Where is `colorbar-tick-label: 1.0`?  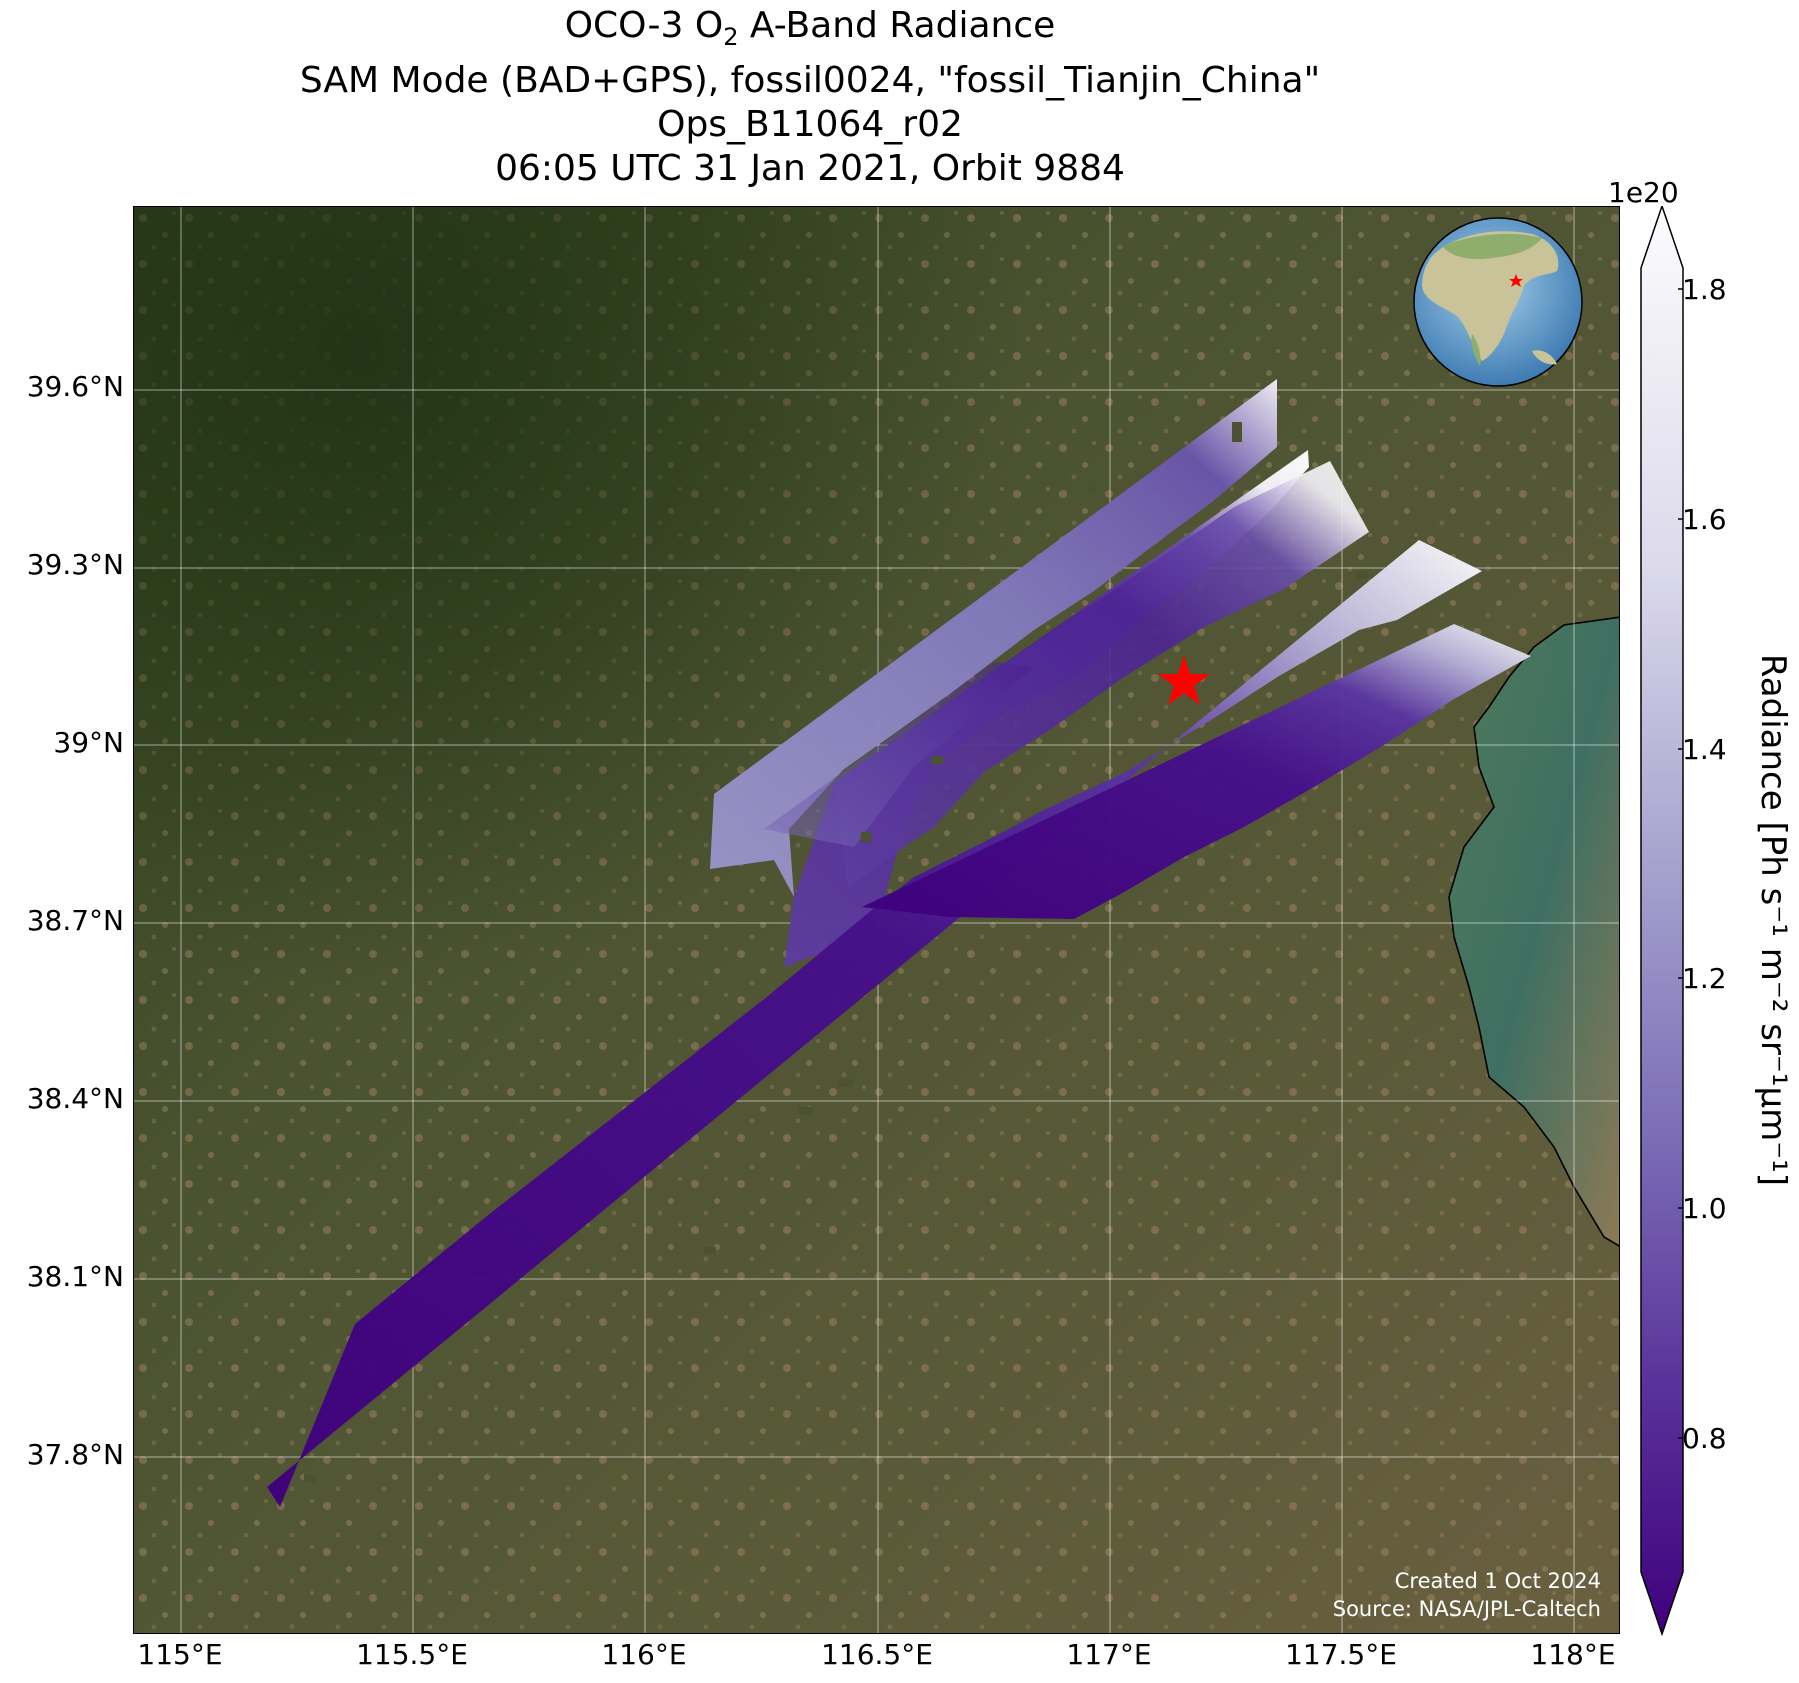
colorbar-tick-label: 1.0 is located at coordinates (1704, 1208).